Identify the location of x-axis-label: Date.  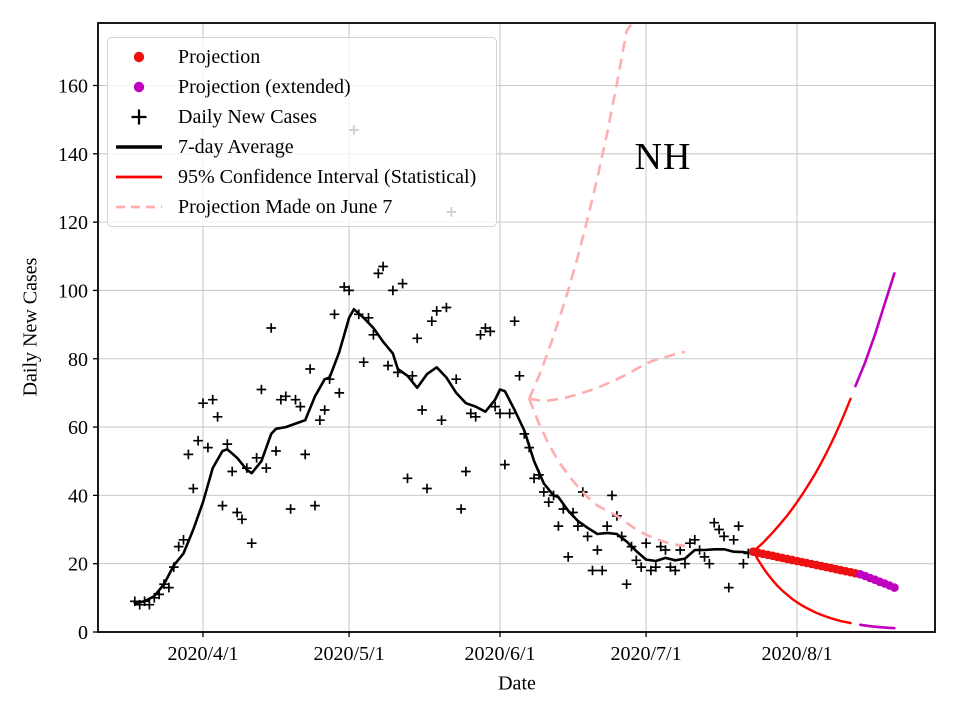
(517, 683).